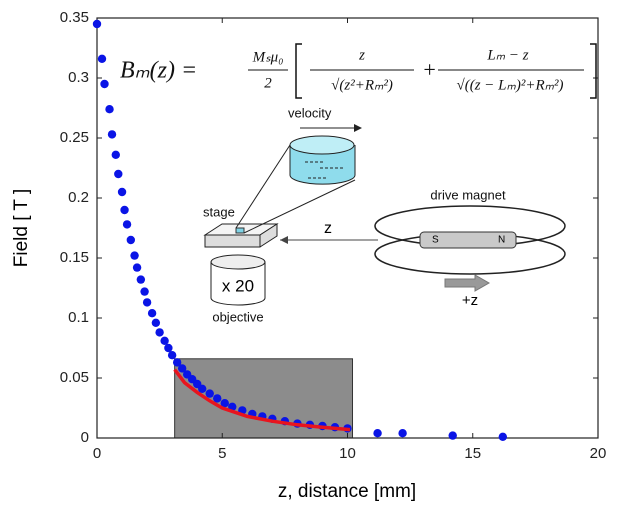  Describe the element at coordinates (268, 83) in the screenshot. I see `equation-part: 2` at that location.